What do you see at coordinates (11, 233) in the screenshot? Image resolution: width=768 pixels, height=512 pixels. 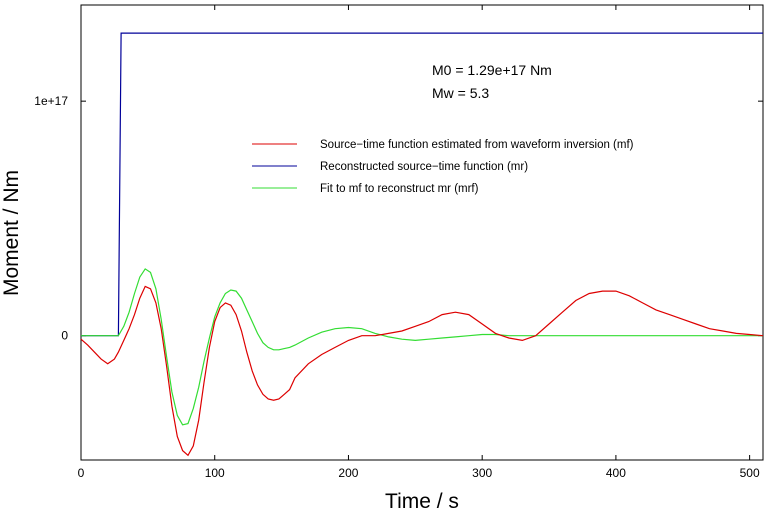 I see `y-axis-title: Moment / Nm` at bounding box center [11, 233].